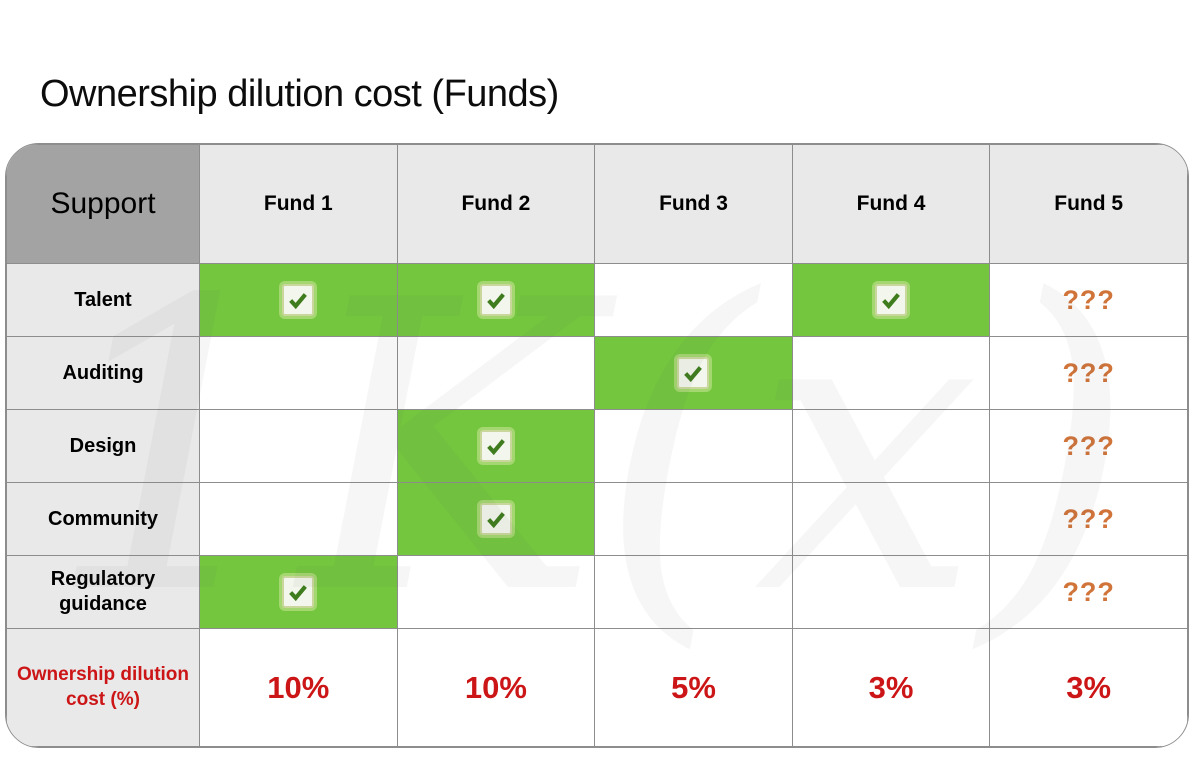  I want to click on table-row: Design???, so click(597, 446).